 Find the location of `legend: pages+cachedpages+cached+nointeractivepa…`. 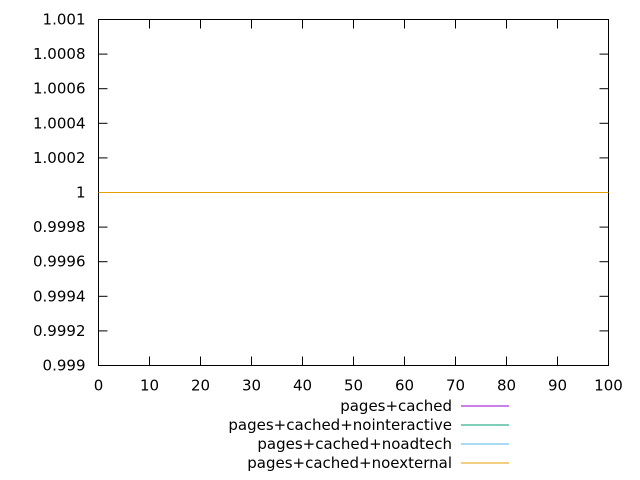

legend: pages+cachedpages+cached+nointeractivepa… is located at coordinates (368, 434).